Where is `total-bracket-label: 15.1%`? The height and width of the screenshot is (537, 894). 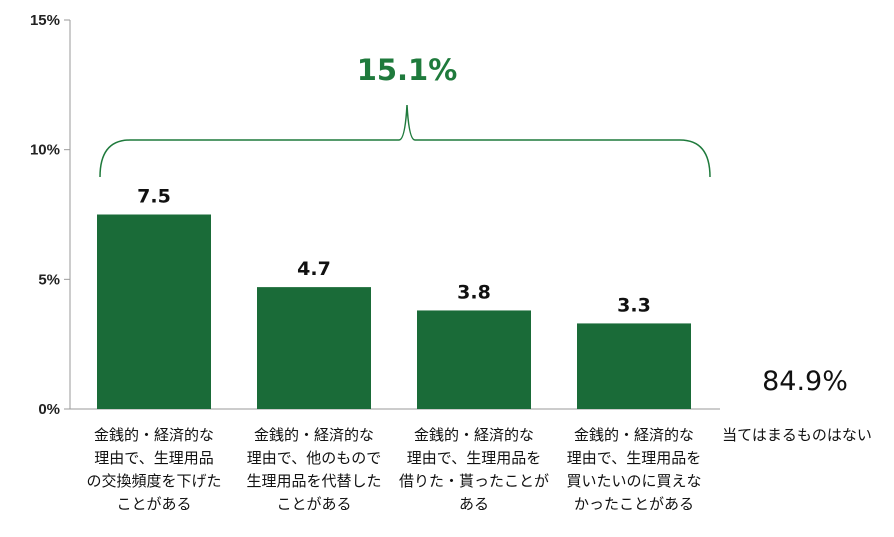
total-bracket-label: 15.1% is located at coordinates (407, 70).